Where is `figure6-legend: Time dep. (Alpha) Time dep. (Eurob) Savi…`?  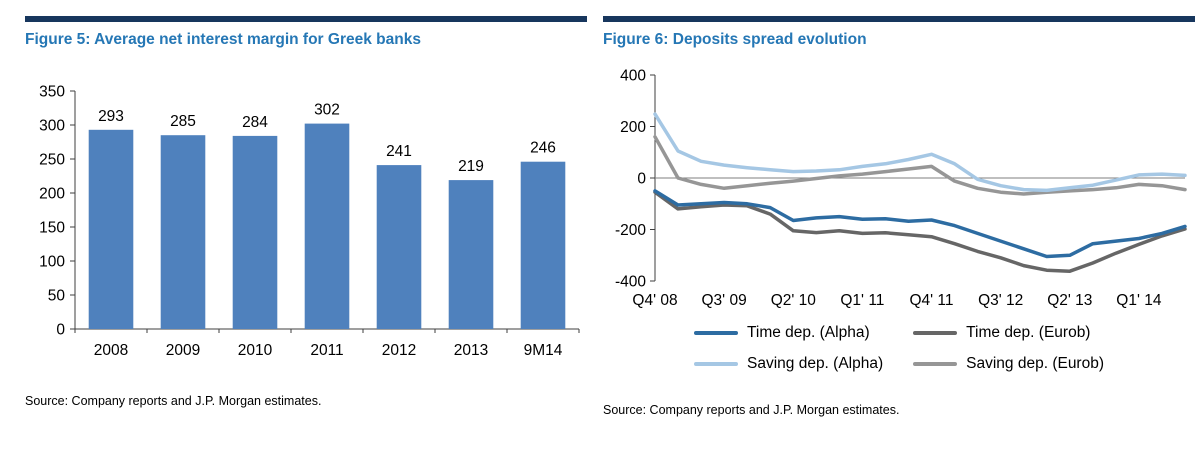 figure6-legend: Time dep. (Alpha) Time dep. (Eurob) Savi… is located at coordinates (899, 348).